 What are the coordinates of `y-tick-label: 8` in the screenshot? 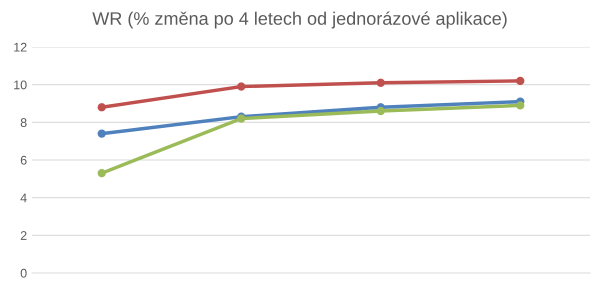 It's located at (23, 122).